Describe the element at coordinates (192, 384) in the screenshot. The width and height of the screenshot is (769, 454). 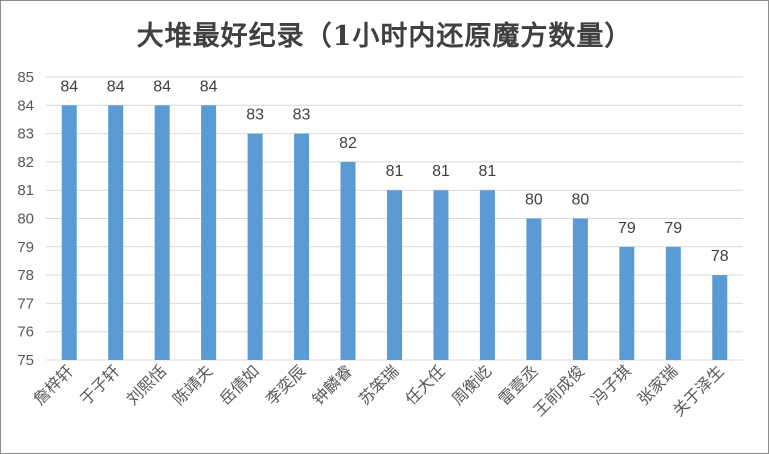
I see `x-tick-label: 陈靖夫` at that location.